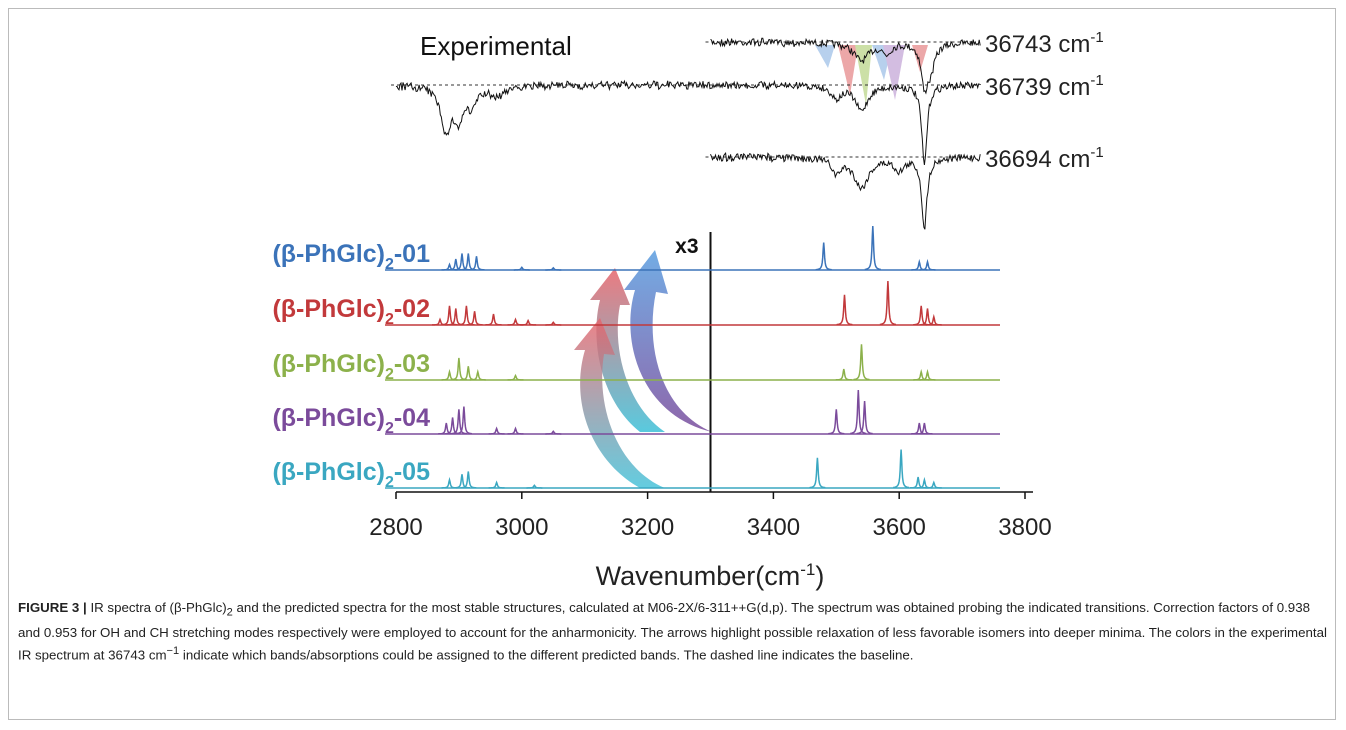 The height and width of the screenshot is (730, 1346). What do you see at coordinates (819, 576) in the screenshot?
I see `x-axis-label-end: )` at bounding box center [819, 576].